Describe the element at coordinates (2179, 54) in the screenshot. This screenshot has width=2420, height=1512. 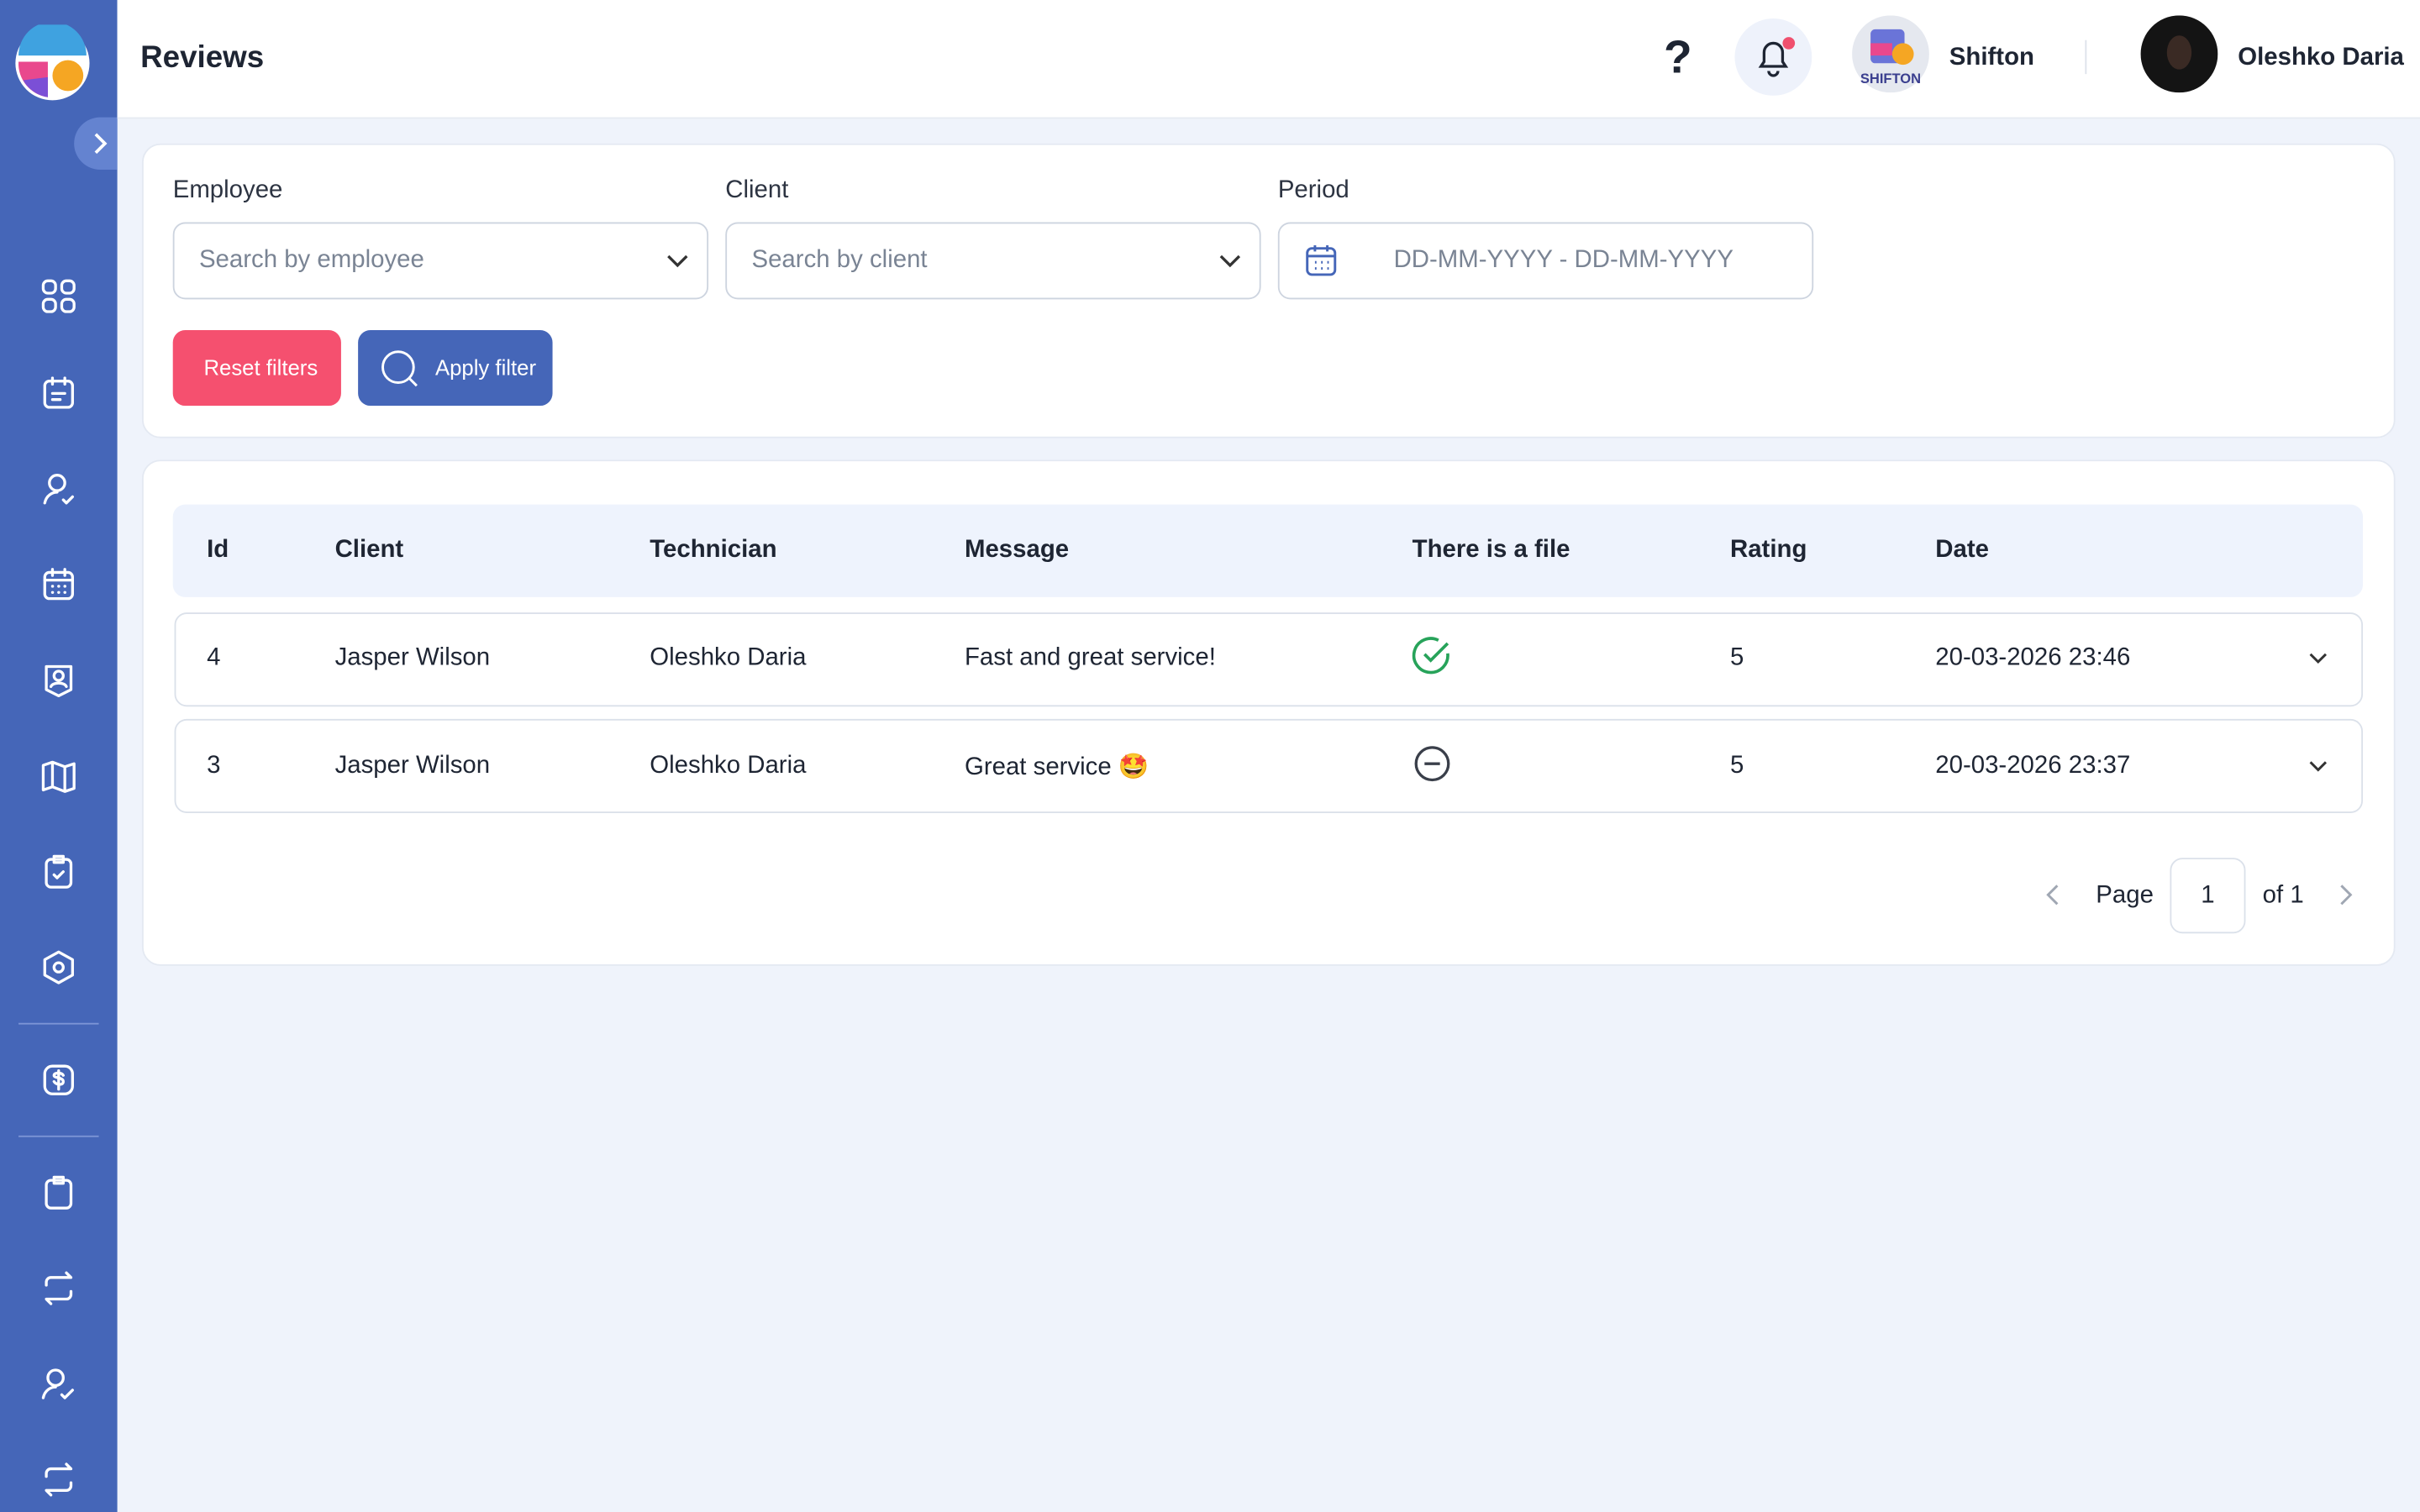
I see `user-avatar` at that location.